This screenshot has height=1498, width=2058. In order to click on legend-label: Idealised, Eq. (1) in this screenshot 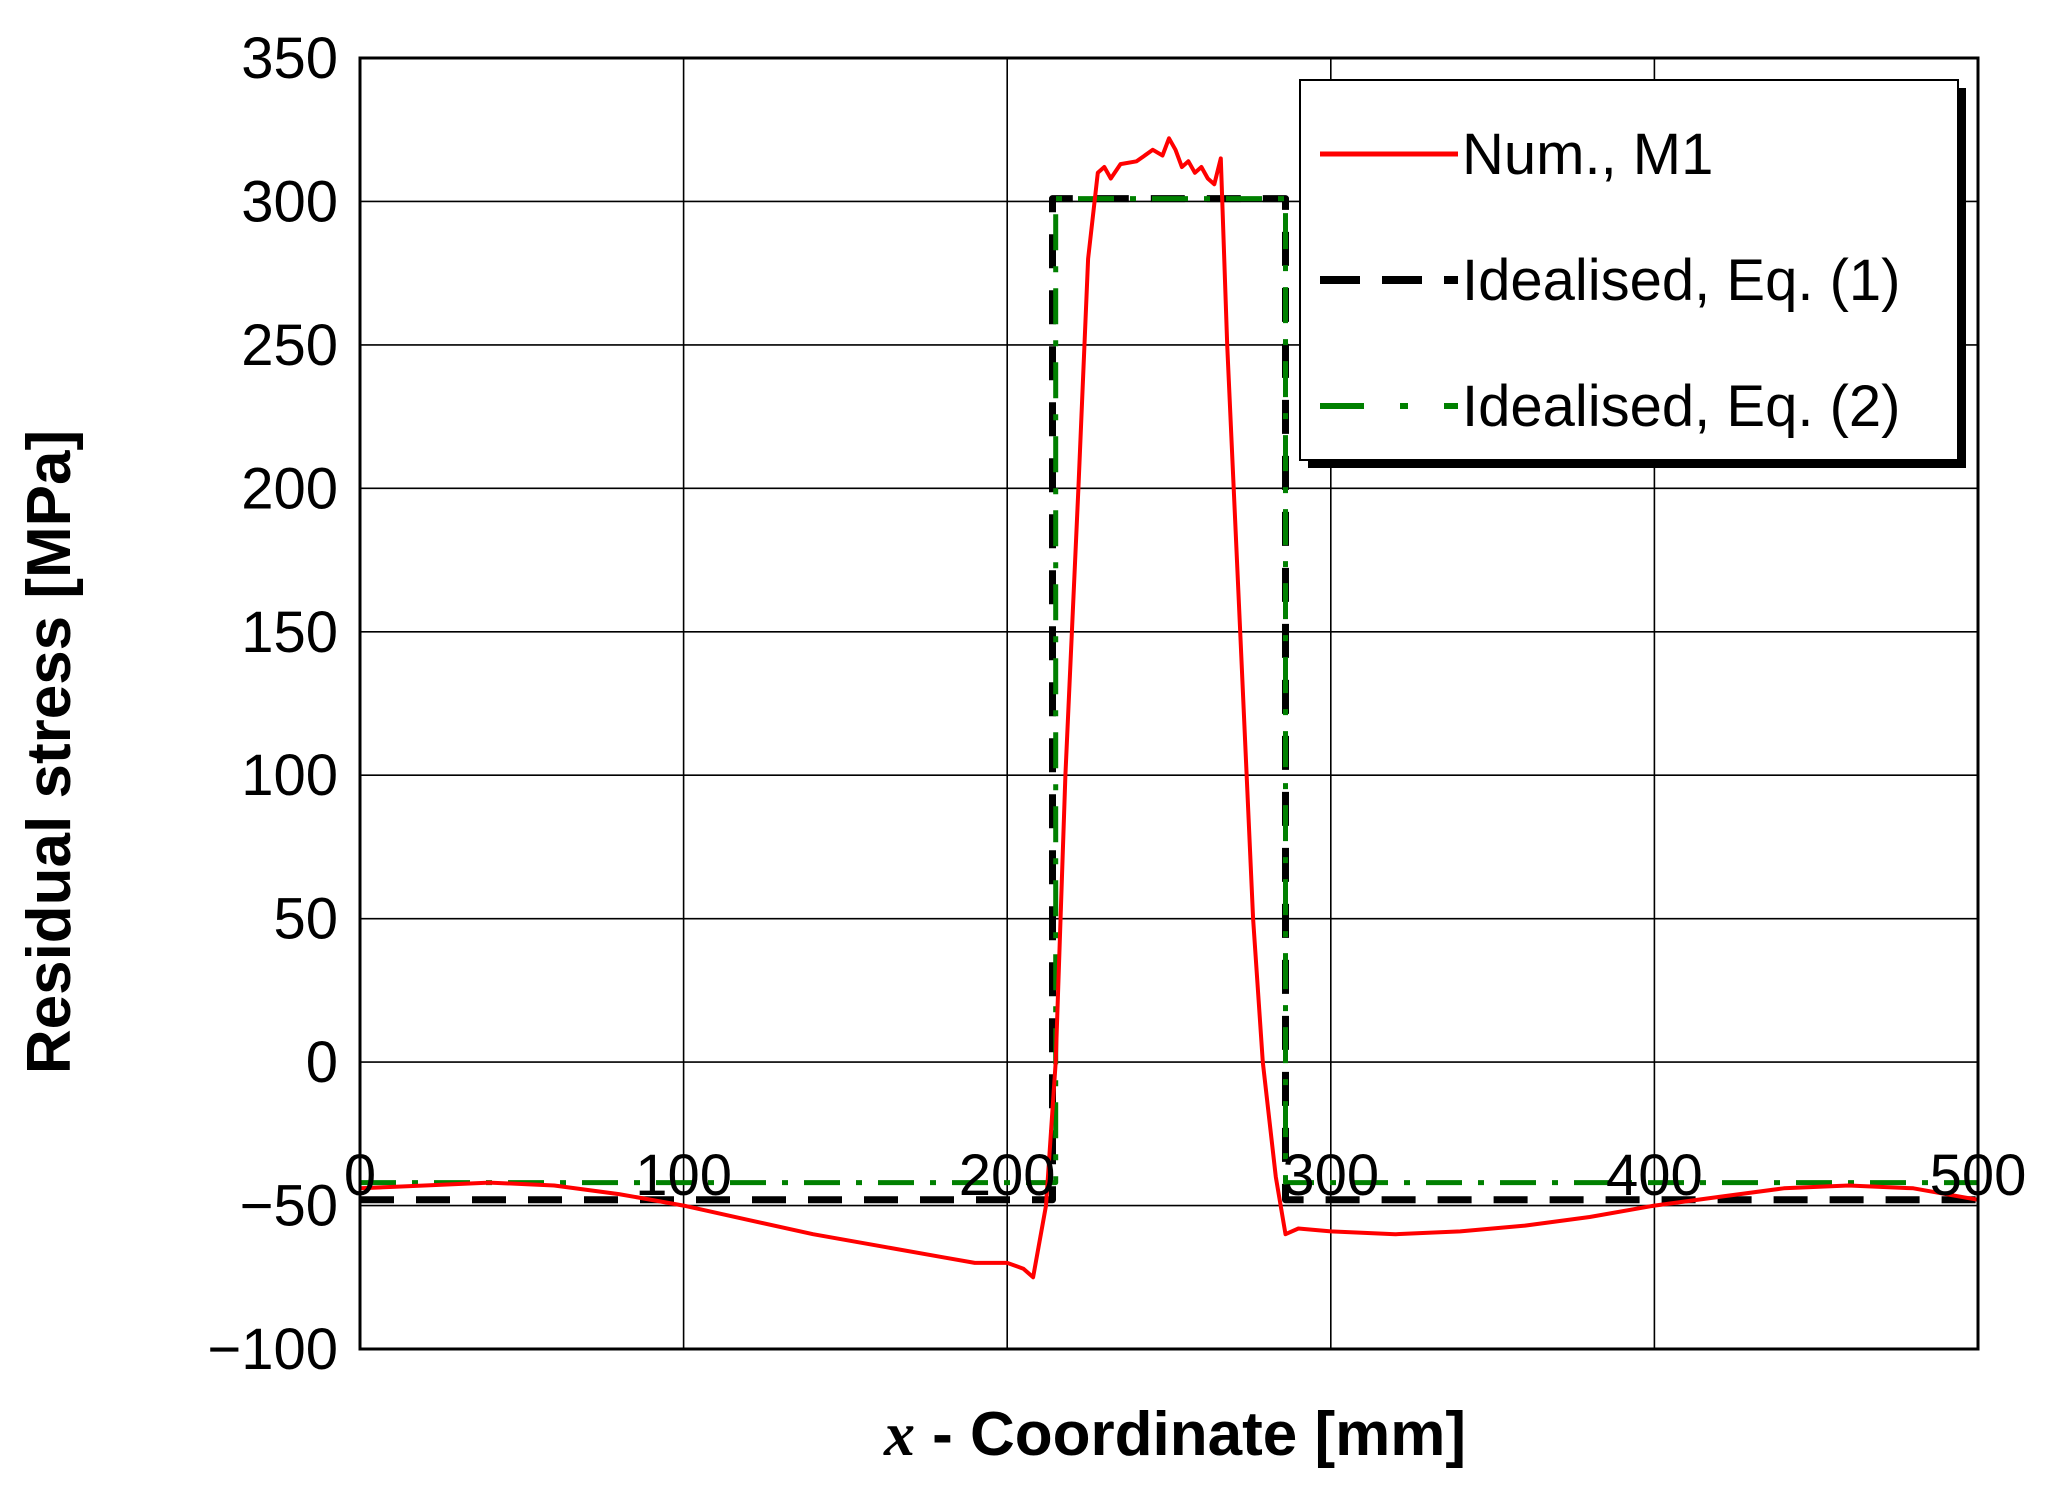, I will do `click(1681, 280)`.